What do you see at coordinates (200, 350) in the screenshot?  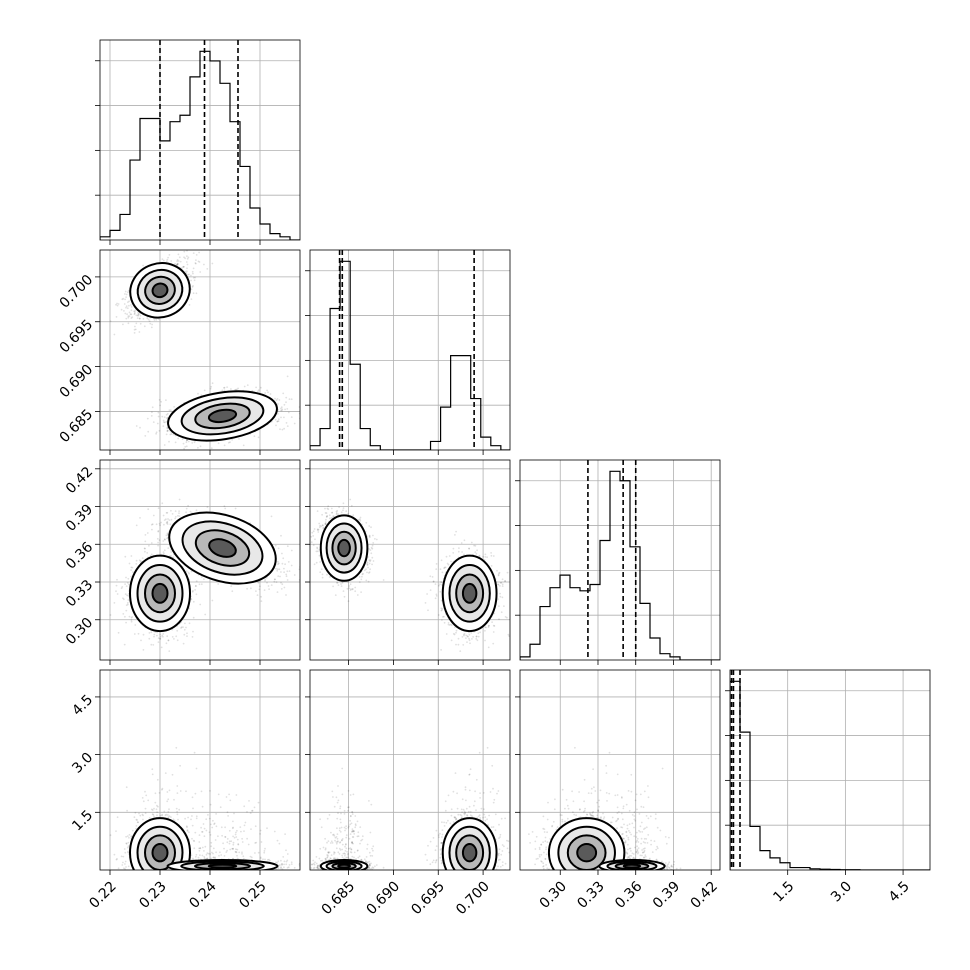 I see `panel-frame` at bounding box center [200, 350].